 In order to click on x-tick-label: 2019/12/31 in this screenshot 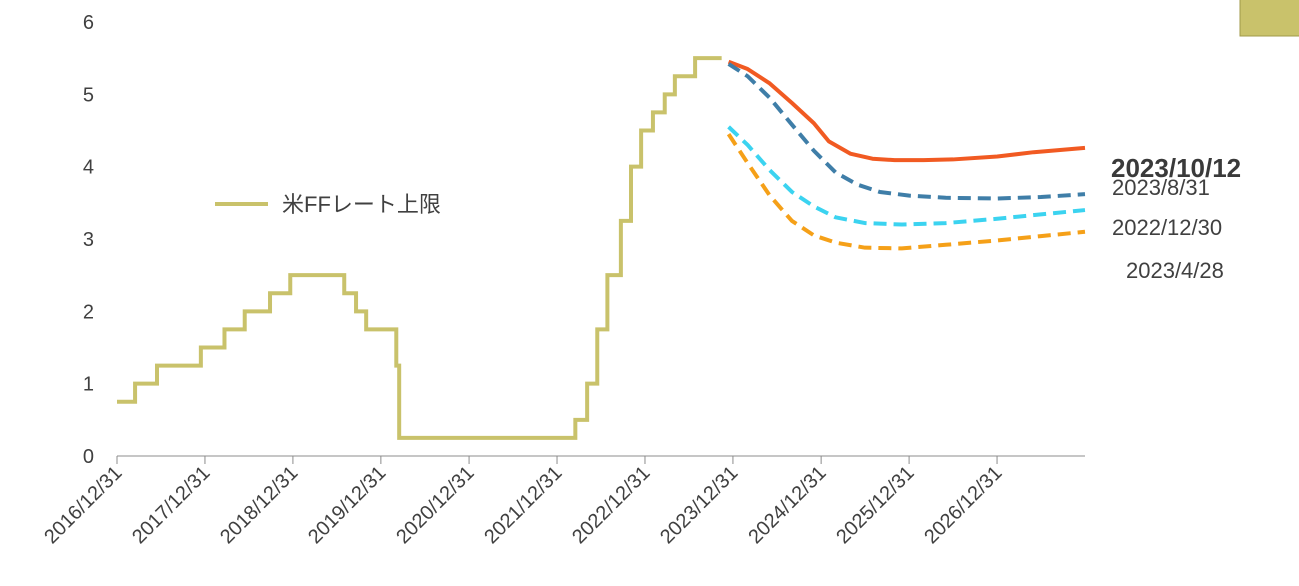, I will do `click(347, 505)`.